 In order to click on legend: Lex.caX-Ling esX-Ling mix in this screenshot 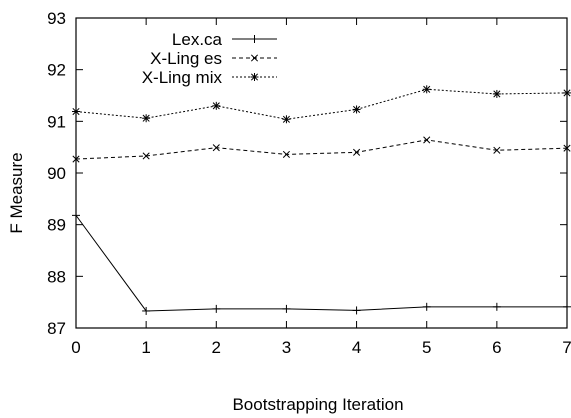, I will do `click(209, 58)`.